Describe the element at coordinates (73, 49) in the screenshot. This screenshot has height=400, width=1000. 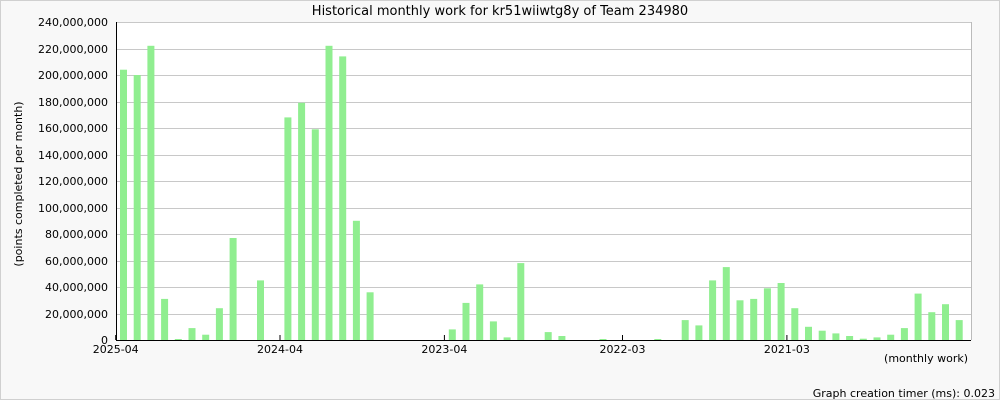
I see `y-tick-label: 220,000,000` at that location.